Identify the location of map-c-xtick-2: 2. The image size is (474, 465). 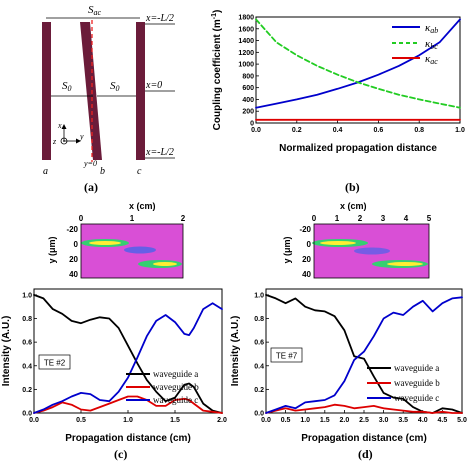
(183, 218).